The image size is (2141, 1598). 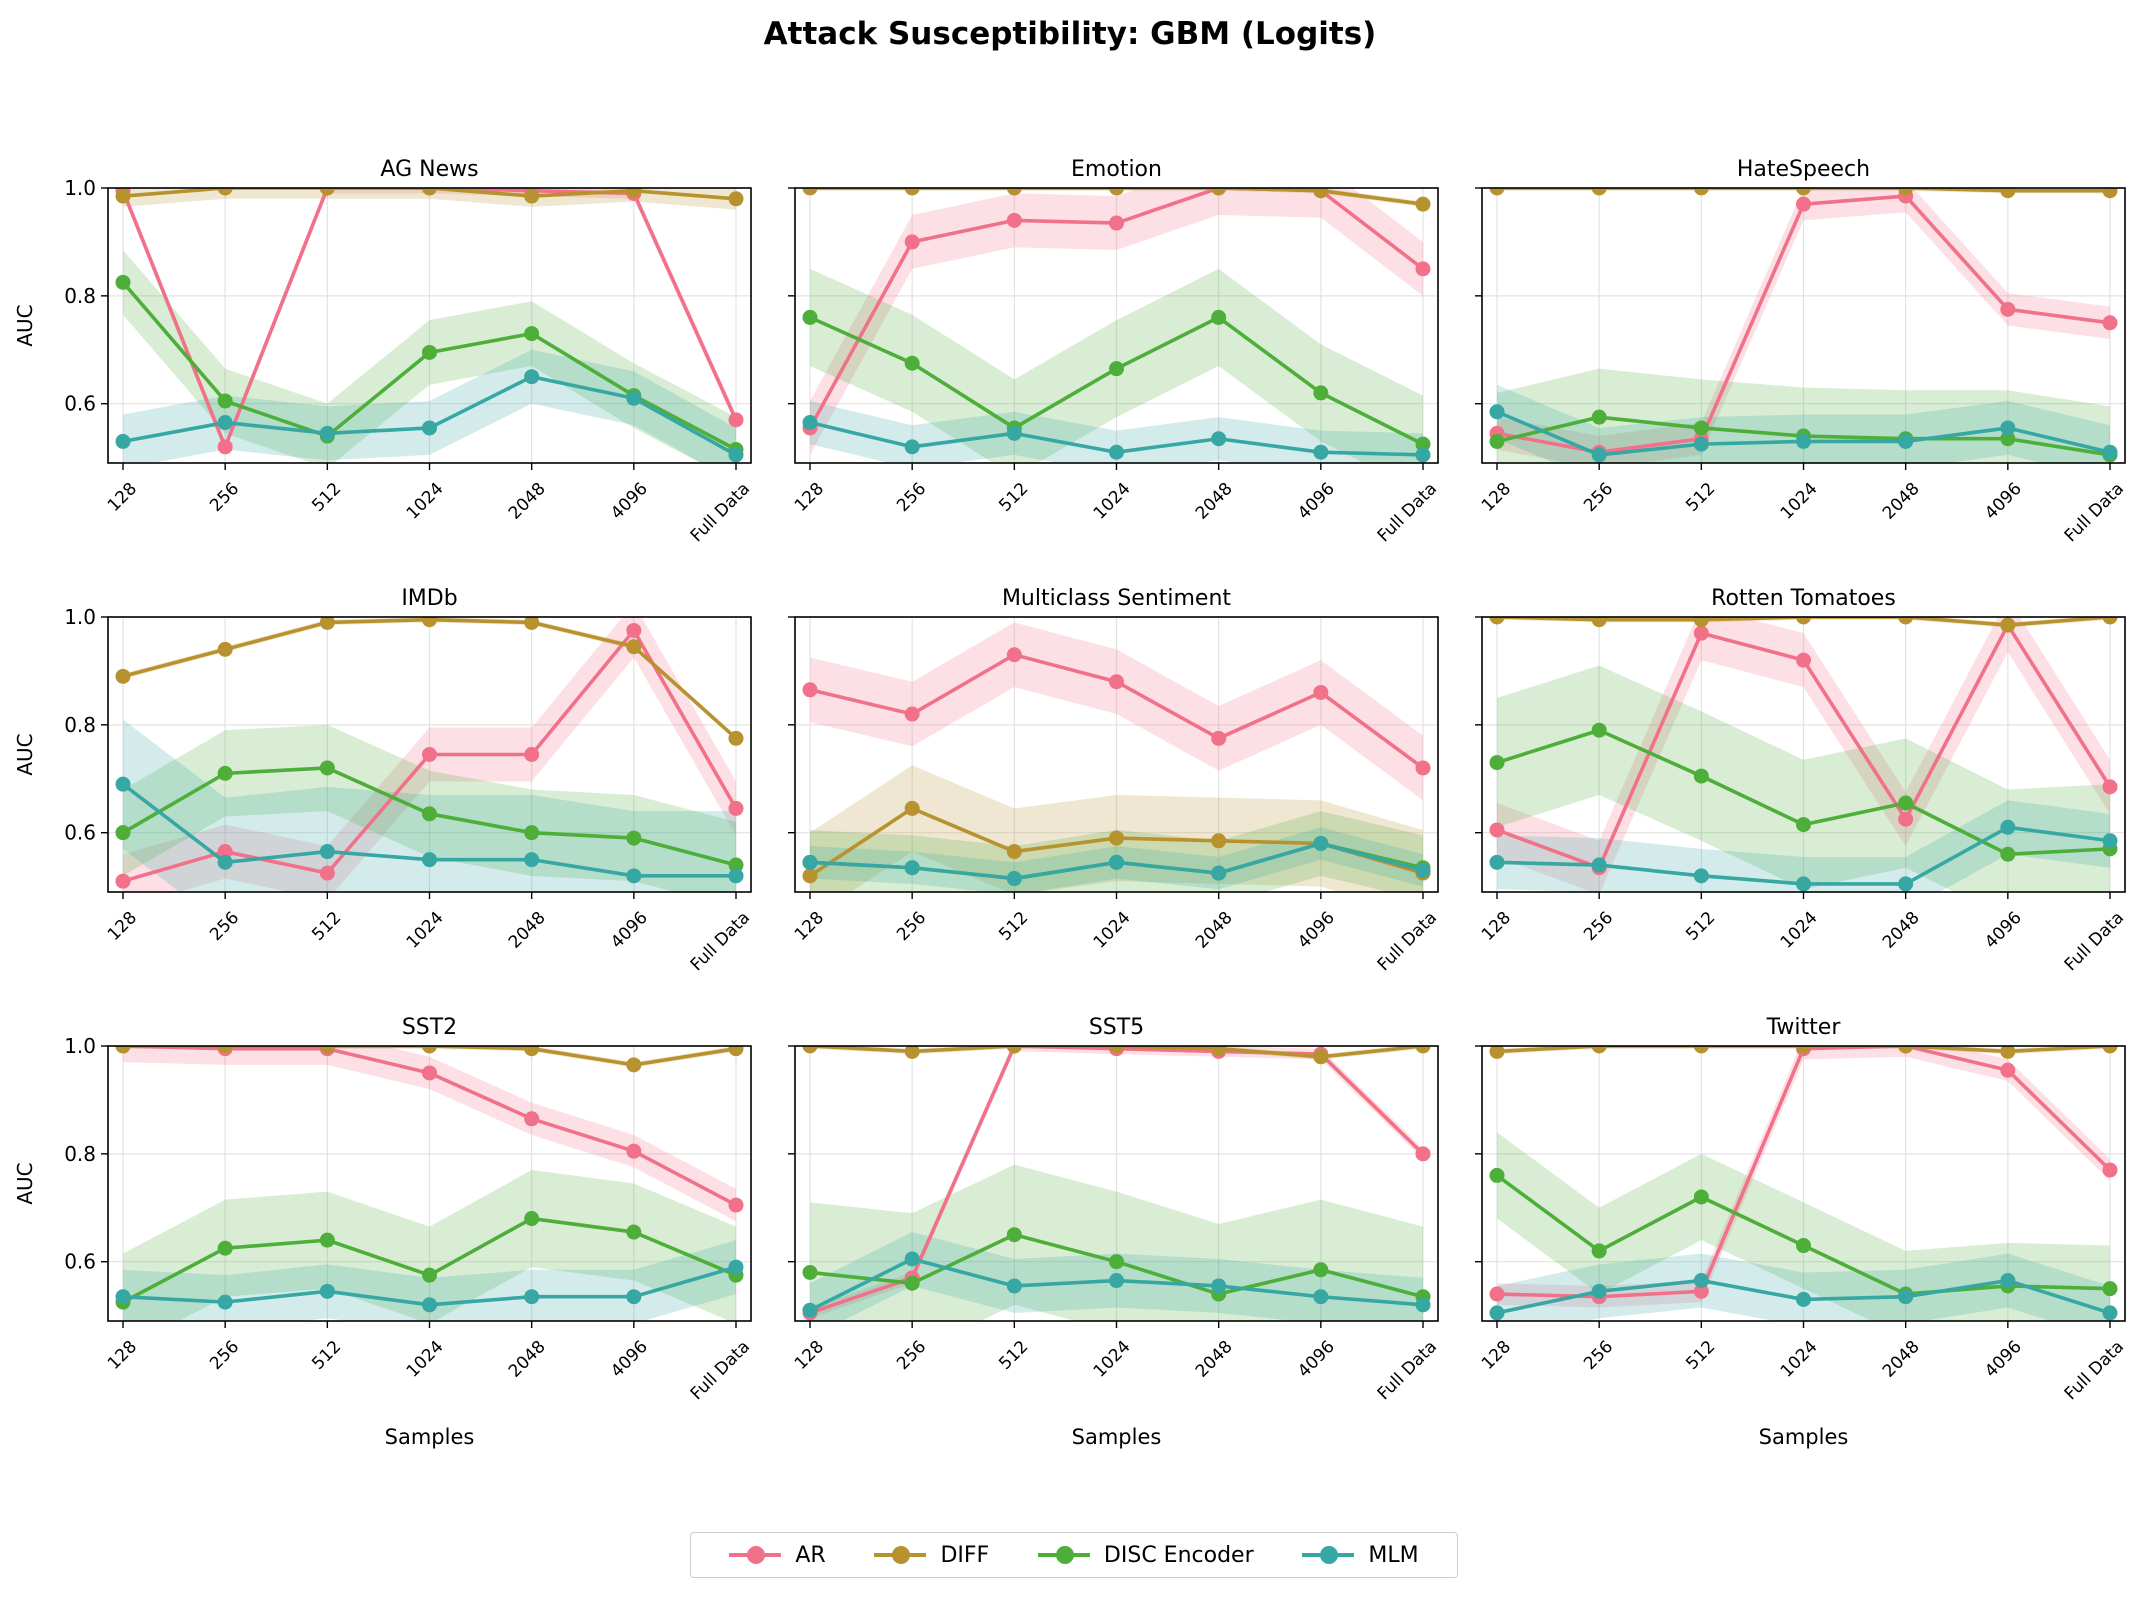 I want to click on legend-label-ar: AR, so click(x=810, y=1555).